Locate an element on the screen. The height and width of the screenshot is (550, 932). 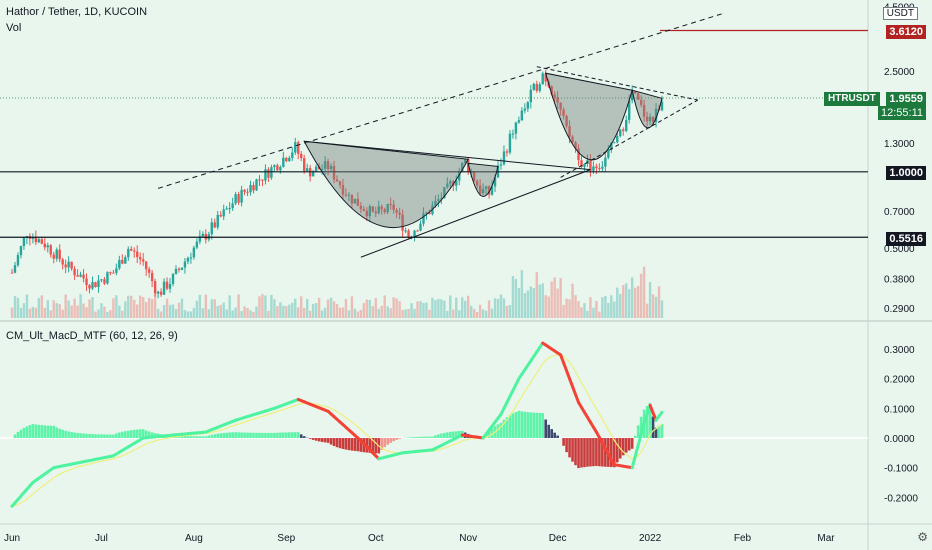
time-axis-tick: Aug is located at coordinates (194, 538).